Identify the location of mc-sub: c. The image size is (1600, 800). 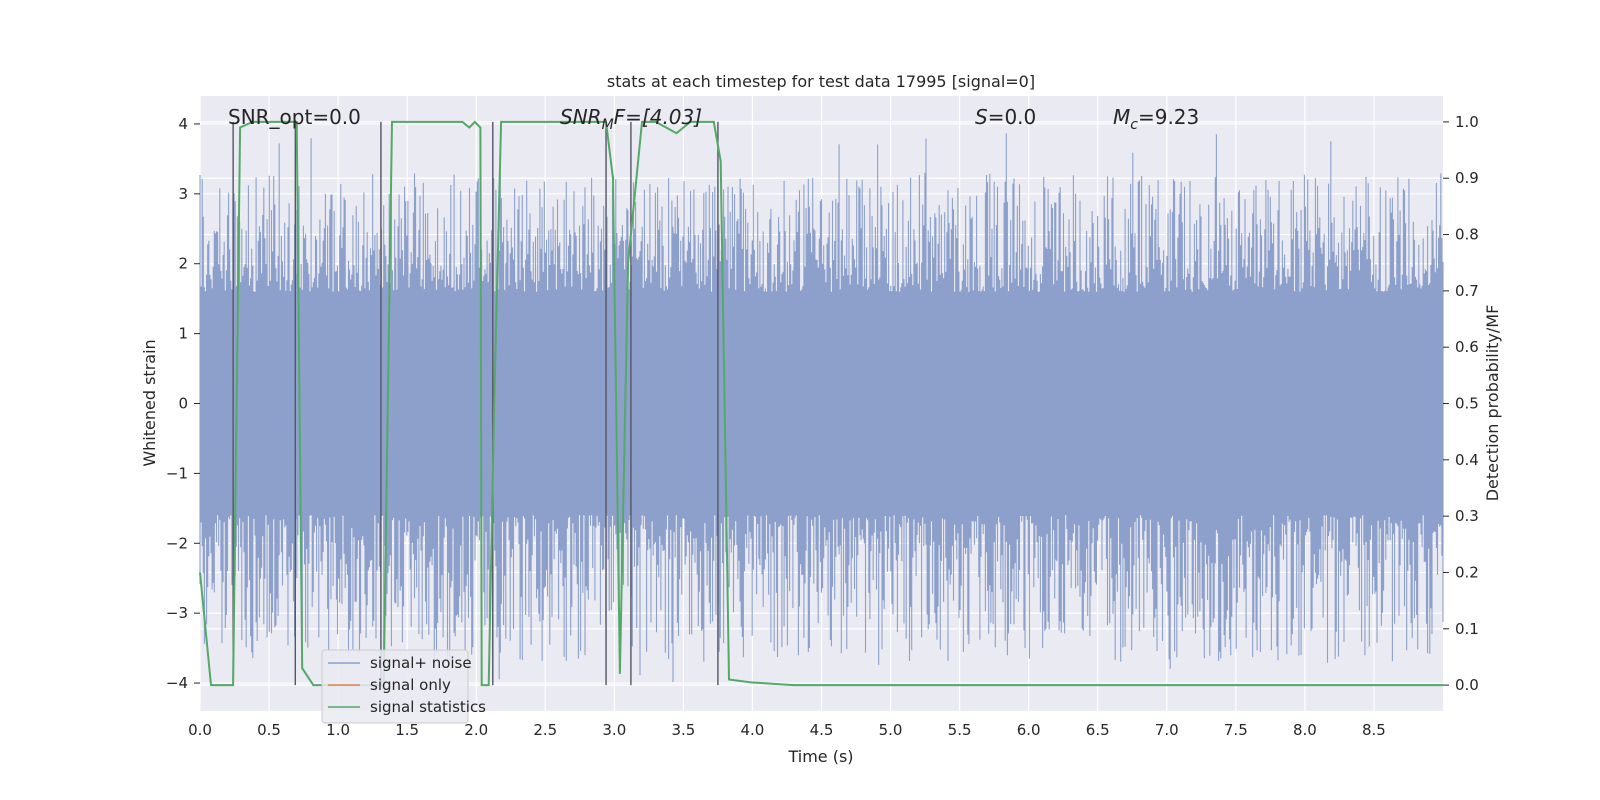
(1134, 125).